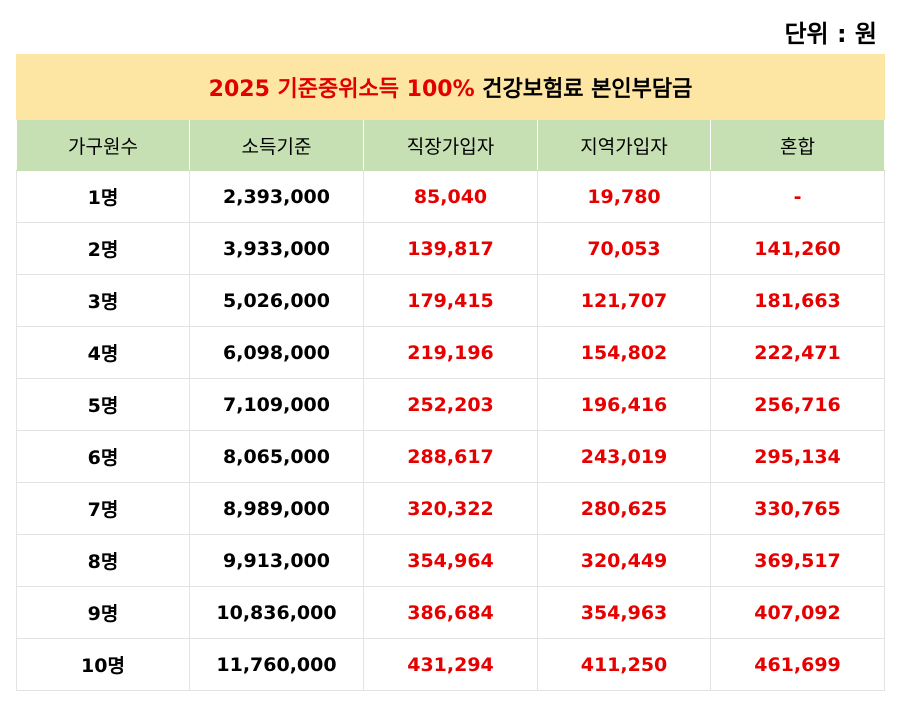 This screenshot has height=708, width=901. What do you see at coordinates (276, 664) in the screenshot?
I see `cell-income-standard: 11,760,000` at bounding box center [276, 664].